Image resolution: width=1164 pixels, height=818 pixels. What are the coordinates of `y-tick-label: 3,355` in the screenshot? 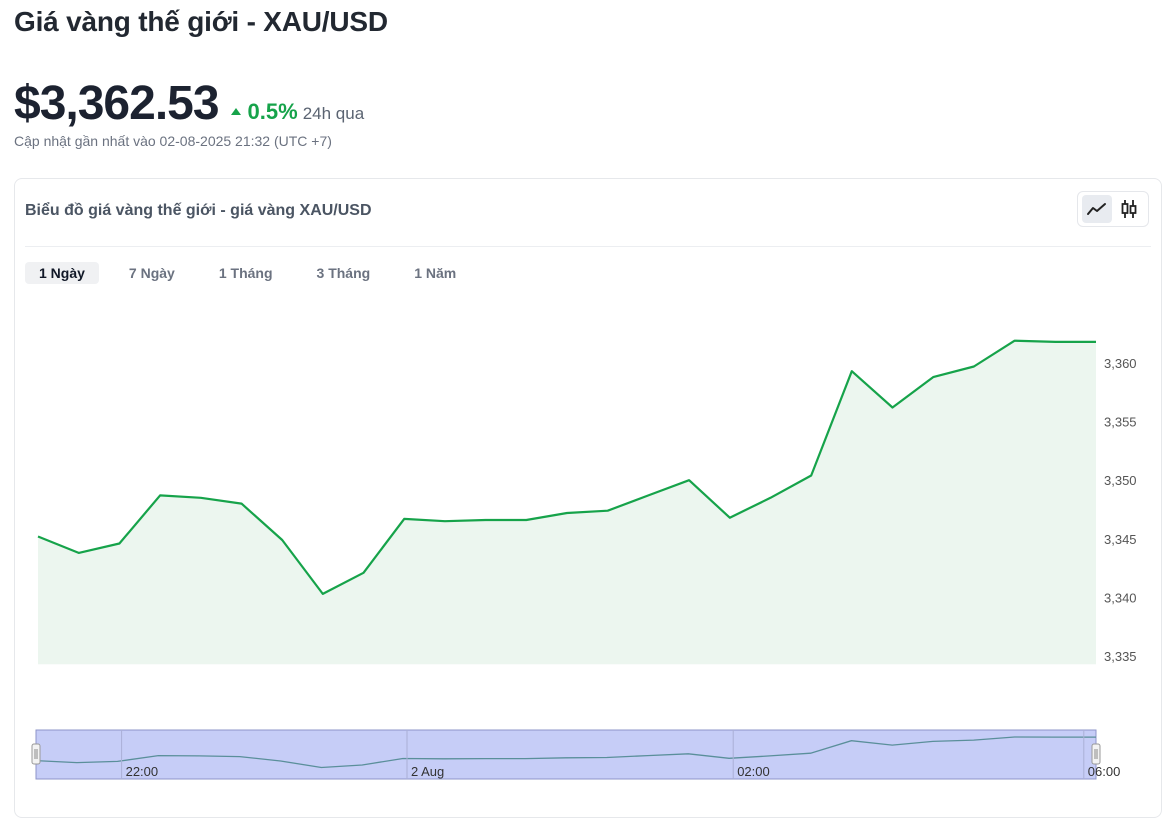 It's located at (1120, 422).